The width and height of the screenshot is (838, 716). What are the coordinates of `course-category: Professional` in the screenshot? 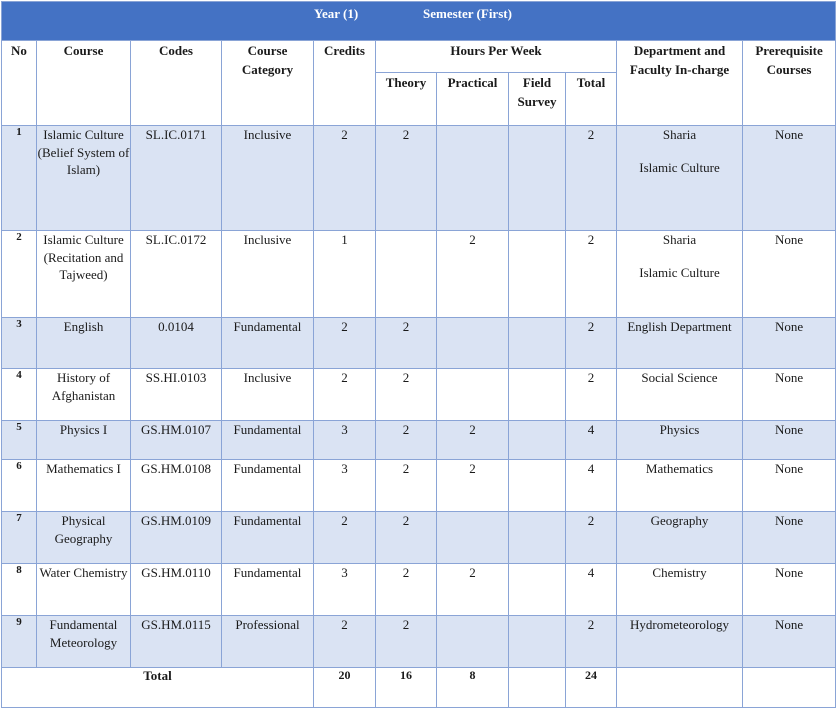 It's located at (267, 641).